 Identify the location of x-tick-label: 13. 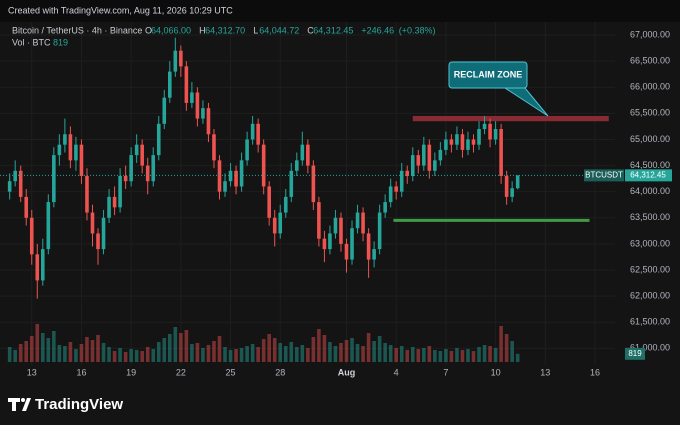
(32, 372).